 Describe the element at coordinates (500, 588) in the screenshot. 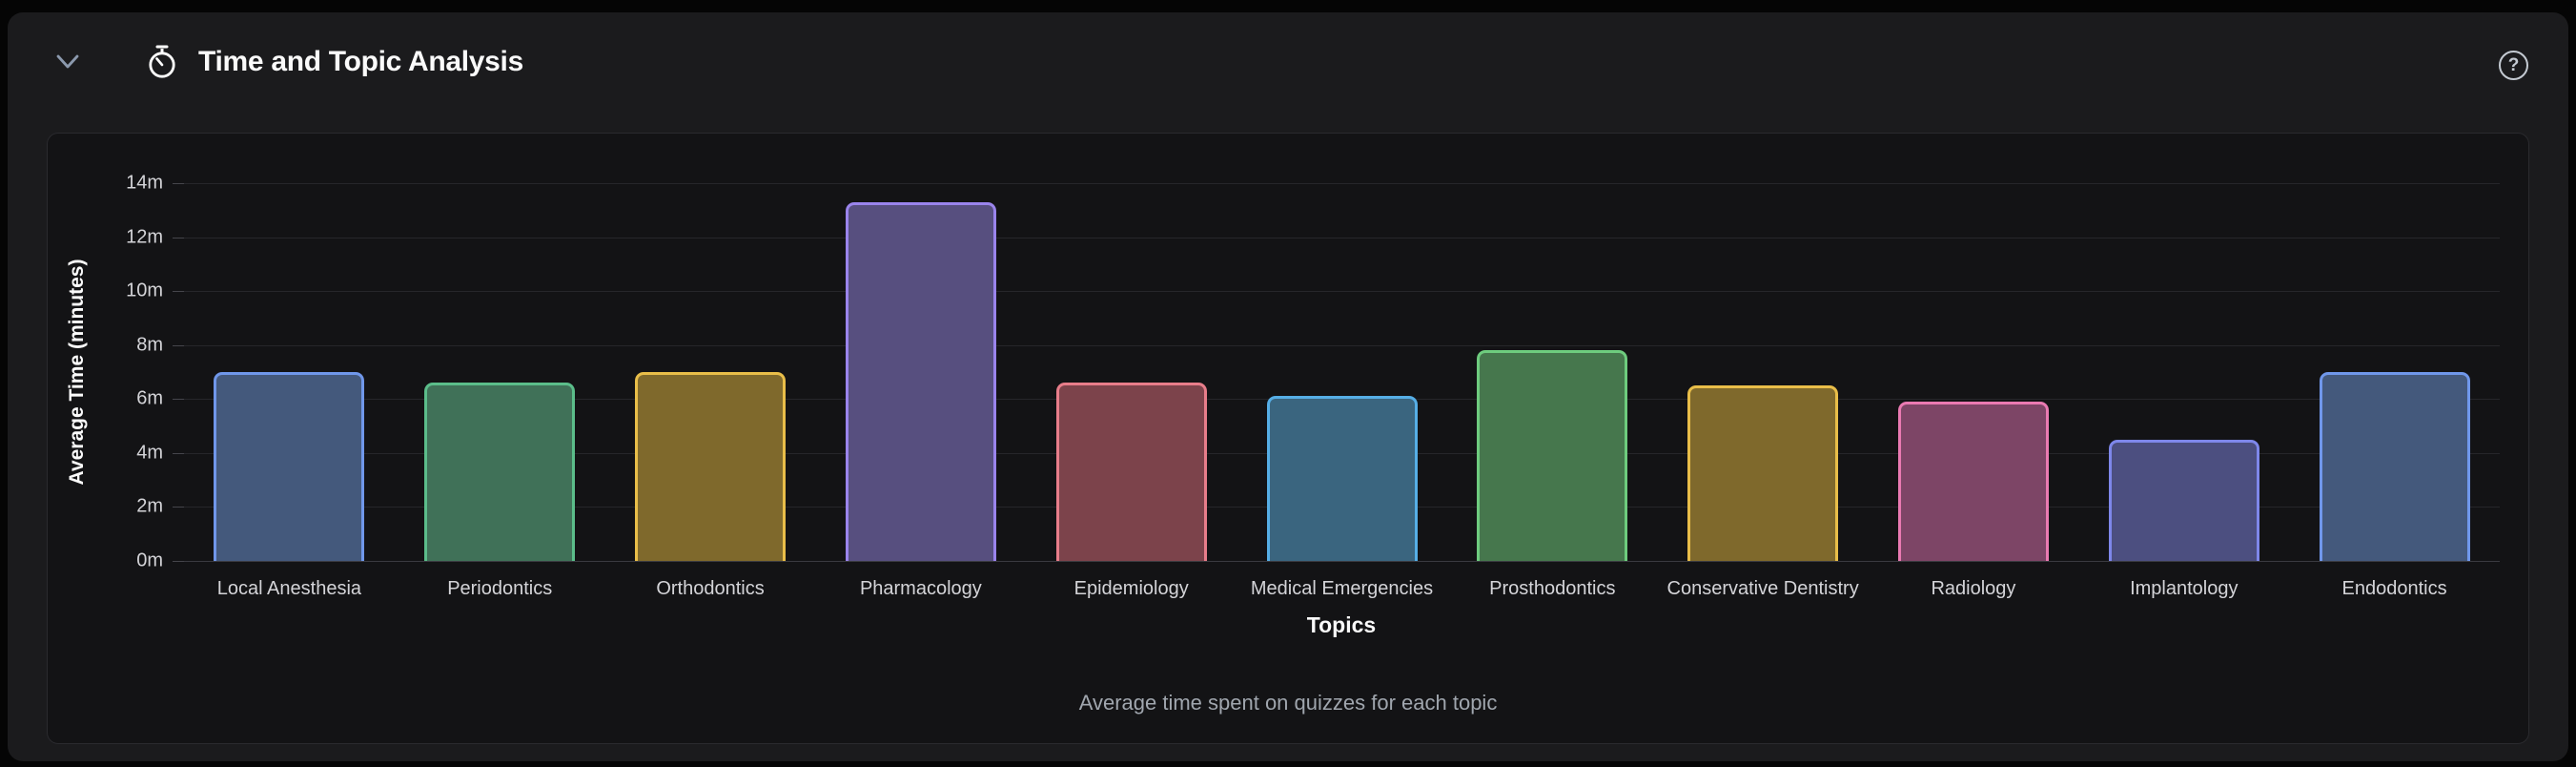

I see `x-tick-label: Periodontics` at that location.